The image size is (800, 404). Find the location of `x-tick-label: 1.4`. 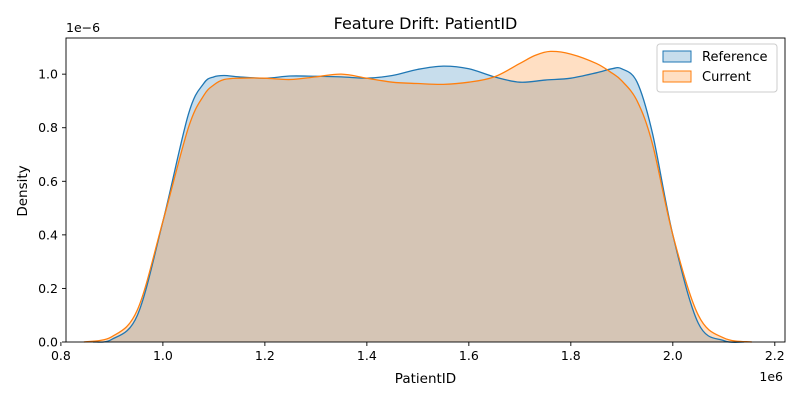

x-tick-label: 1.4 is located at coordinates (367, 355).